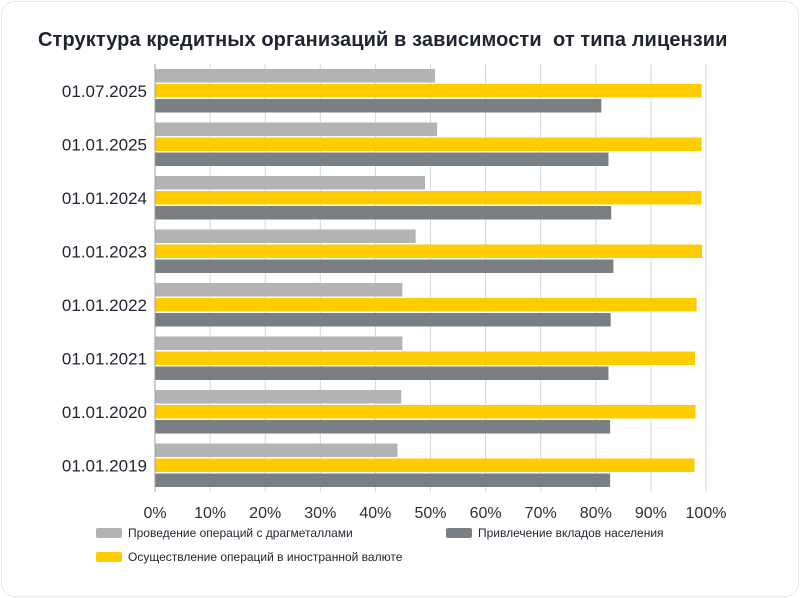 This screenshot has height=598, width=800. Describe the element at coordinates (320, 513) in the screenshot. I see `x-tick-label: 30%` at that location.